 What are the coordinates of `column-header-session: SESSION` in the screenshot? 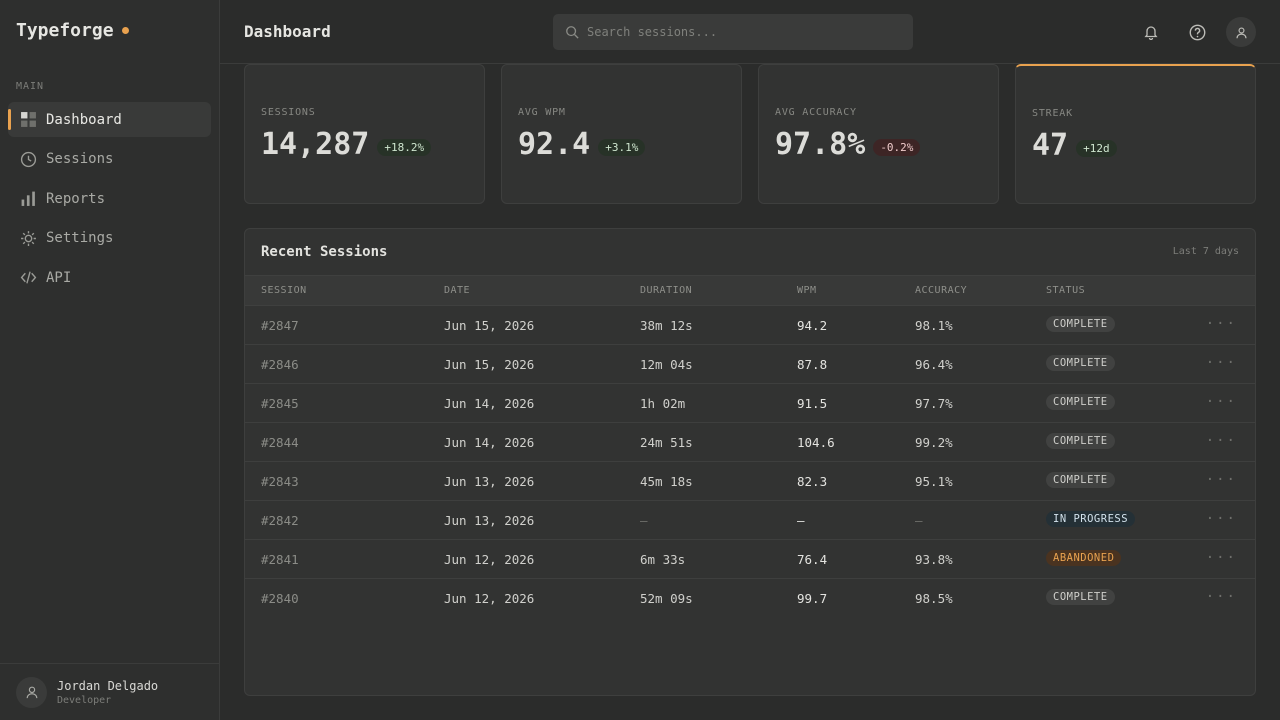 It's located at (284, 290).